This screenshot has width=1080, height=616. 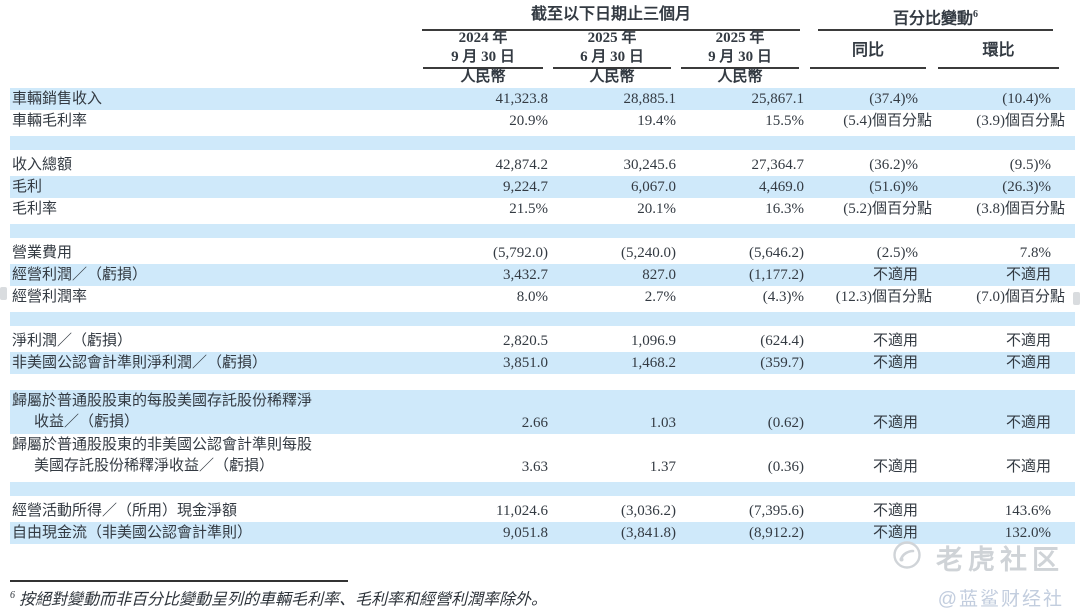 What do you see at coordinates (50, 121) in the screenshot?
I see `row-label: 車輛毛利率` at bounding box center [50, 121].